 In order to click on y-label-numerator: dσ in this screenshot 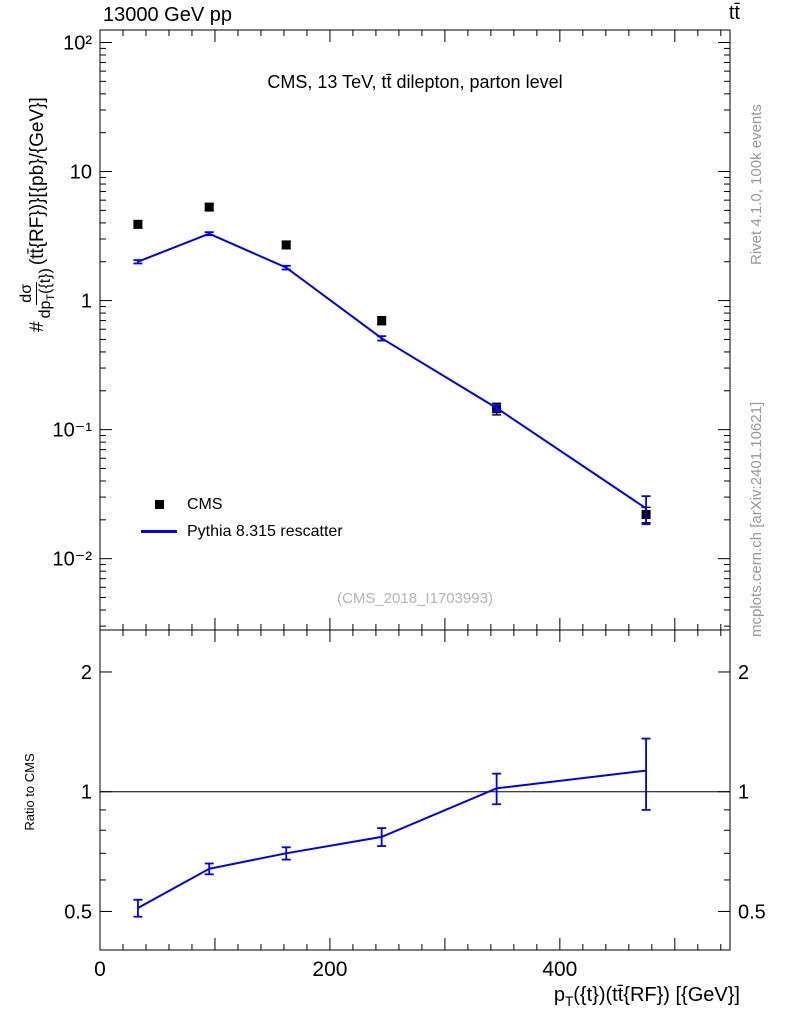, I will do `click(27, 293)`.